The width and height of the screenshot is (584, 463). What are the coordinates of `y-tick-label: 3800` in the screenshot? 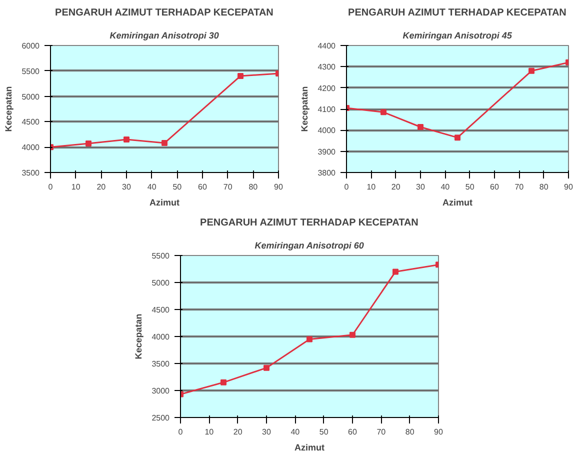 It's located at (327, 173).